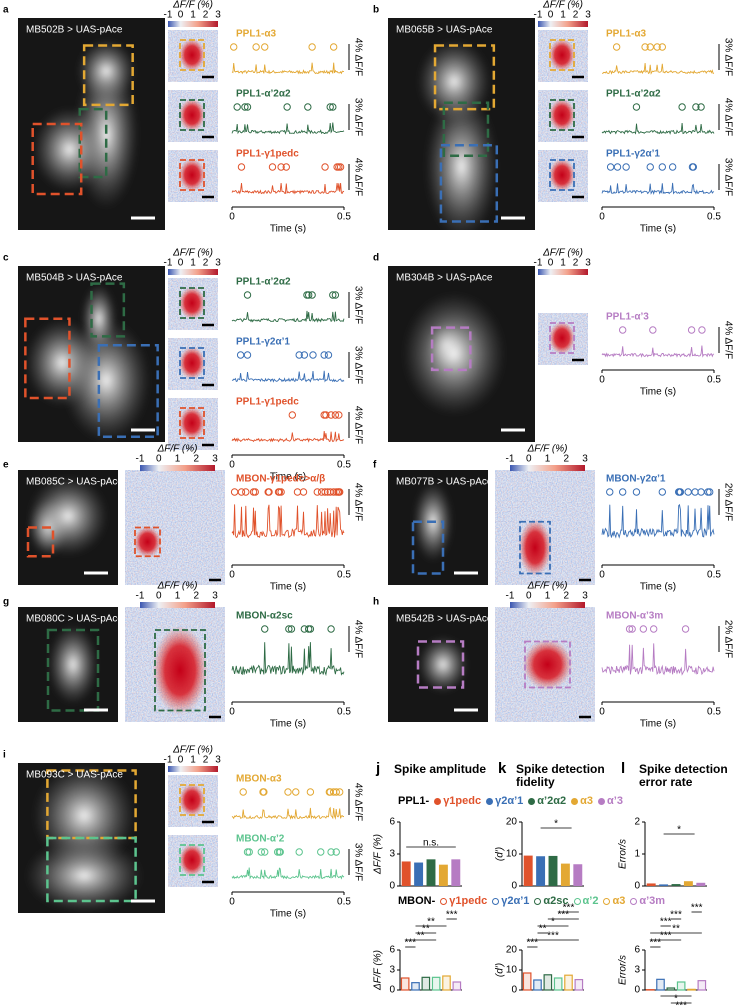 Image resolution: width=735 pixels, height=1008 pixels. I want to click on y-tick-label: 6, so click(392, 950).